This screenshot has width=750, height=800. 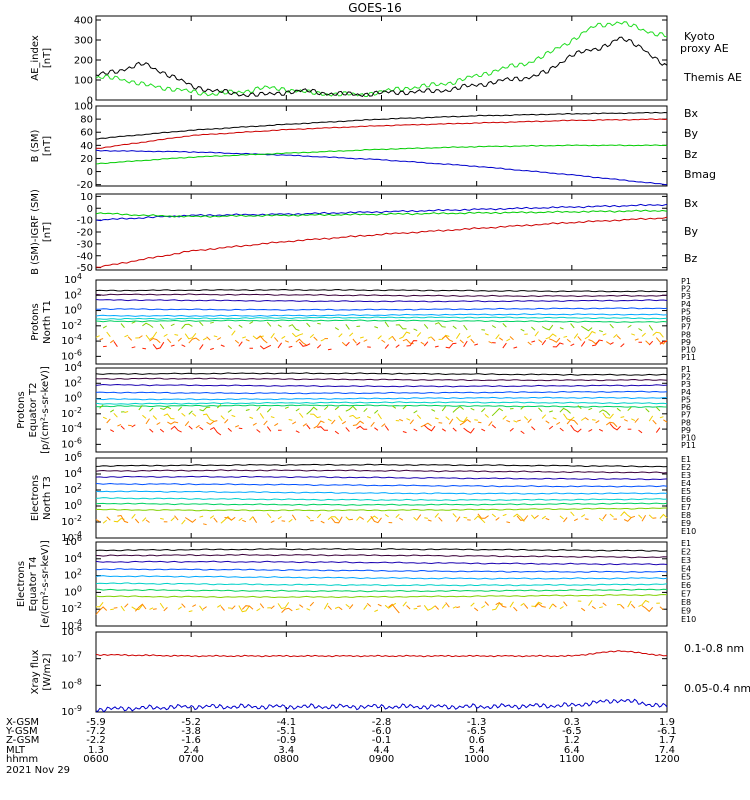 I want to click on pn-channel-p3, so click(x=381, y=301).